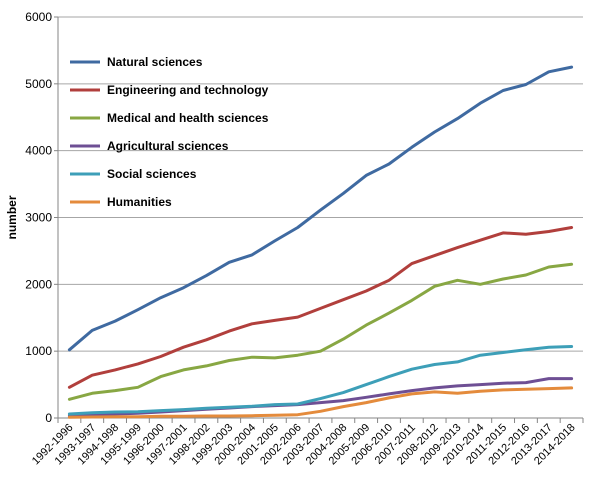 The height and width of the screenshot is (502, 595). What do you see at coordinates (168, 146) in the screenshot?
I see `legend-label: Agricultural sciences` at bounding box center [168, 146].